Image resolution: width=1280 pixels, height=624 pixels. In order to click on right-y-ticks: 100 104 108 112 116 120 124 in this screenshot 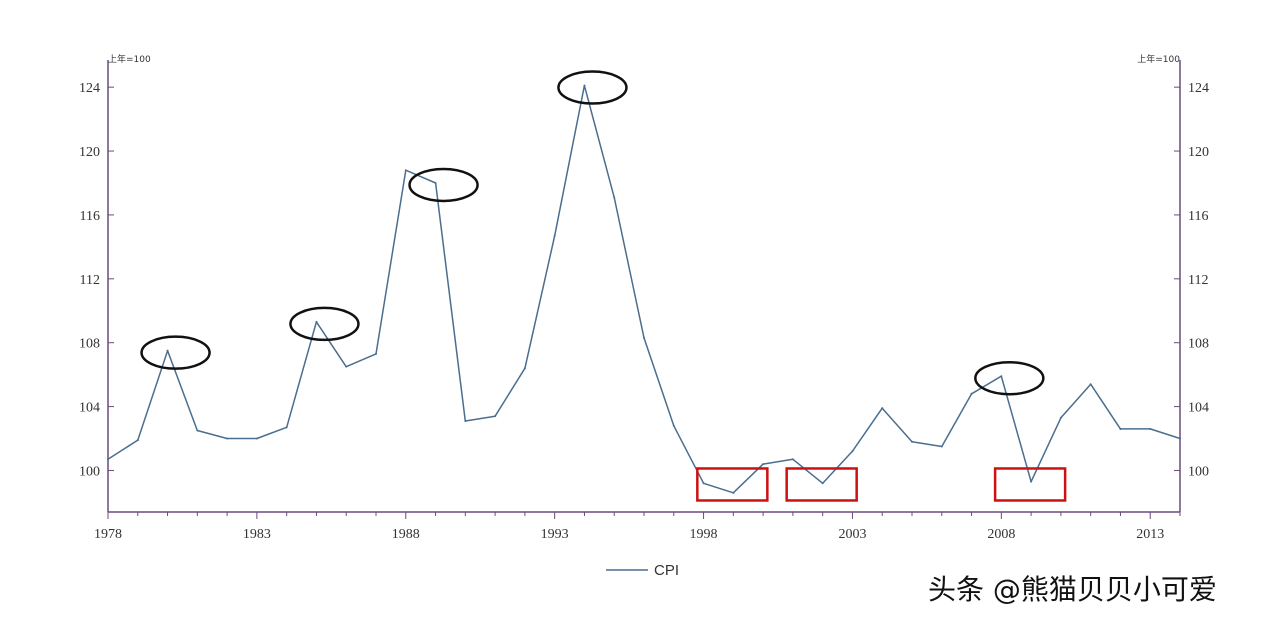, I will do `click(1191, 280)`.